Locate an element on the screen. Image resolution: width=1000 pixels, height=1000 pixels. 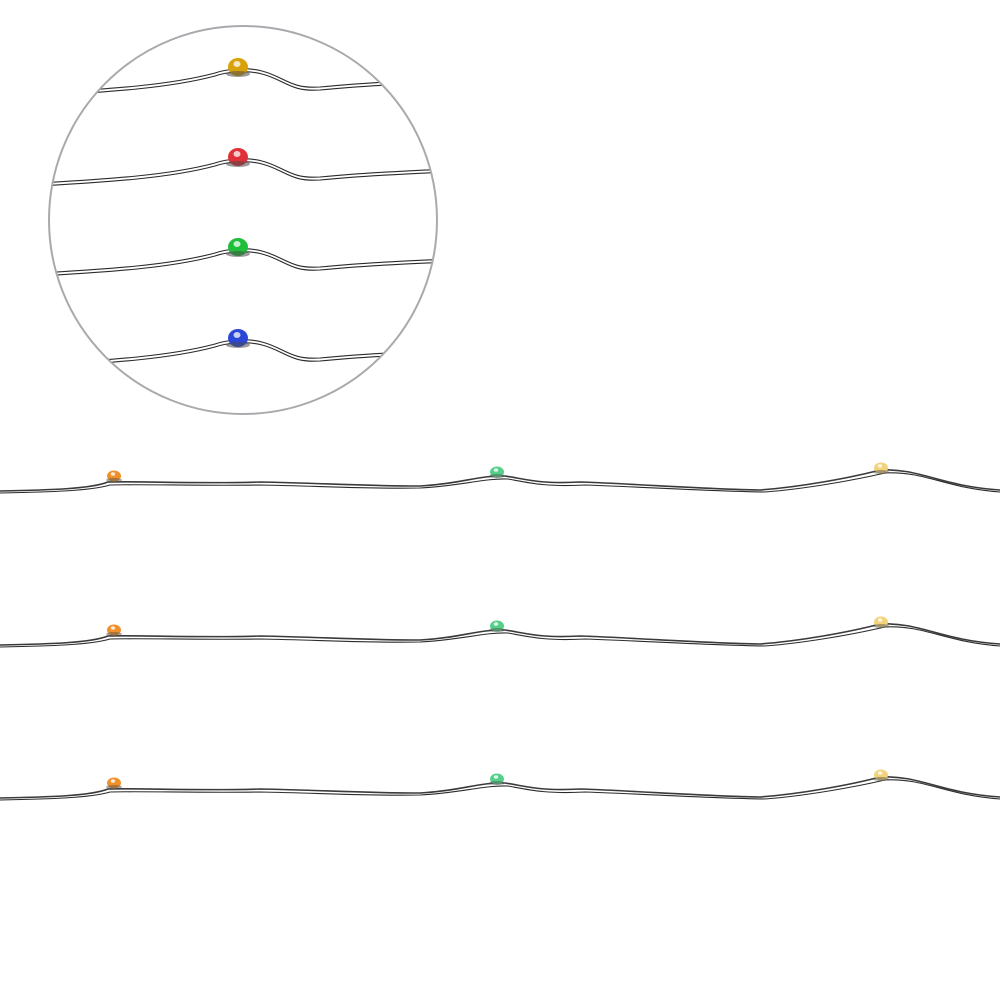
magnified-green-led is located at coordinates (238, 247).